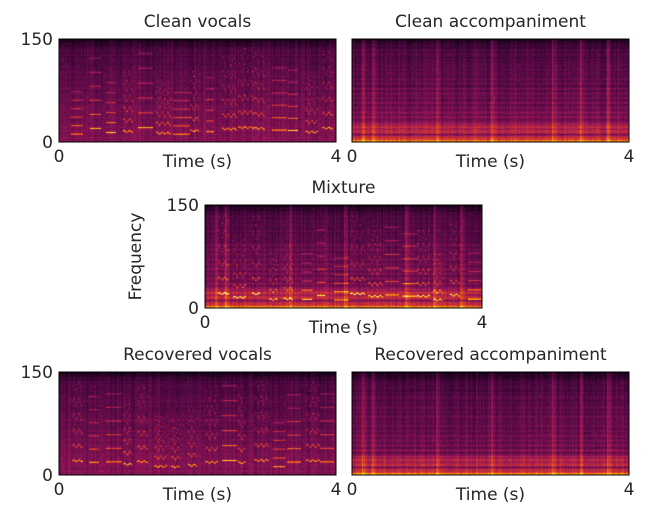  I want to click on panel-title: Recovered vocals, so click(197, 355).